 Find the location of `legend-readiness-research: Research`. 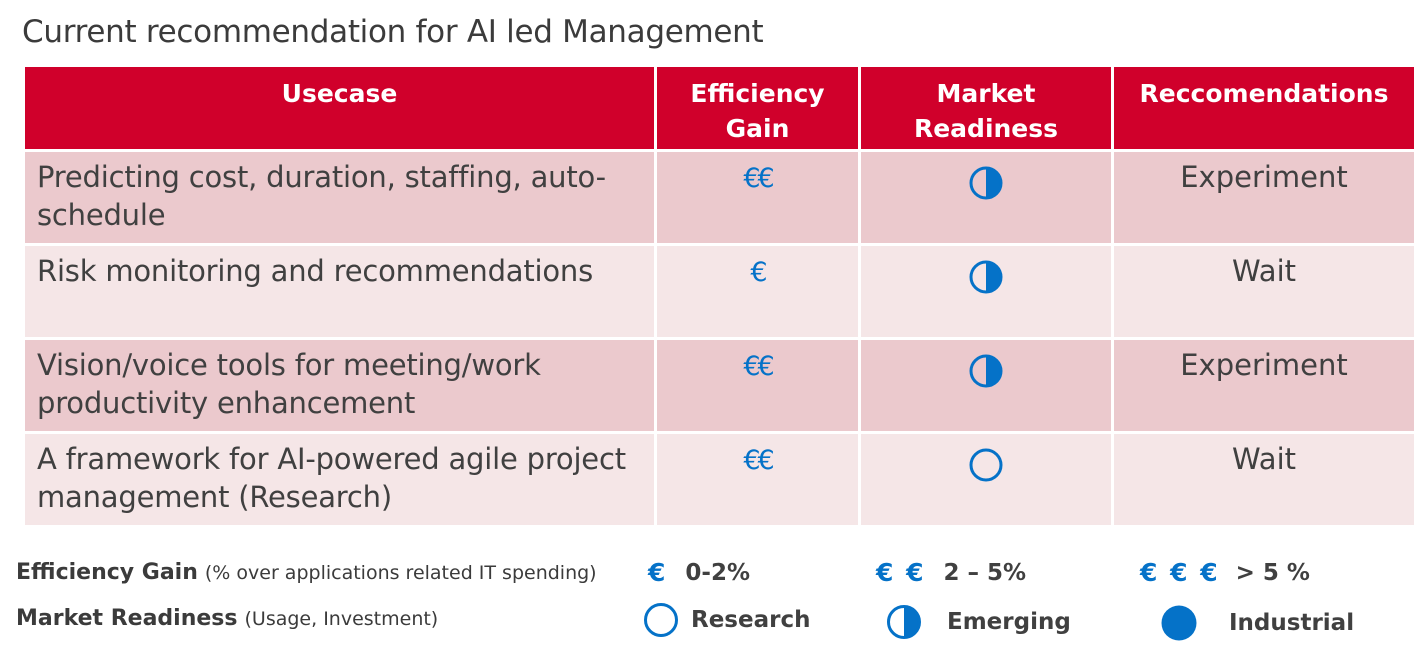

legend-readiness-research: Research is located at coordinates (726, 620).